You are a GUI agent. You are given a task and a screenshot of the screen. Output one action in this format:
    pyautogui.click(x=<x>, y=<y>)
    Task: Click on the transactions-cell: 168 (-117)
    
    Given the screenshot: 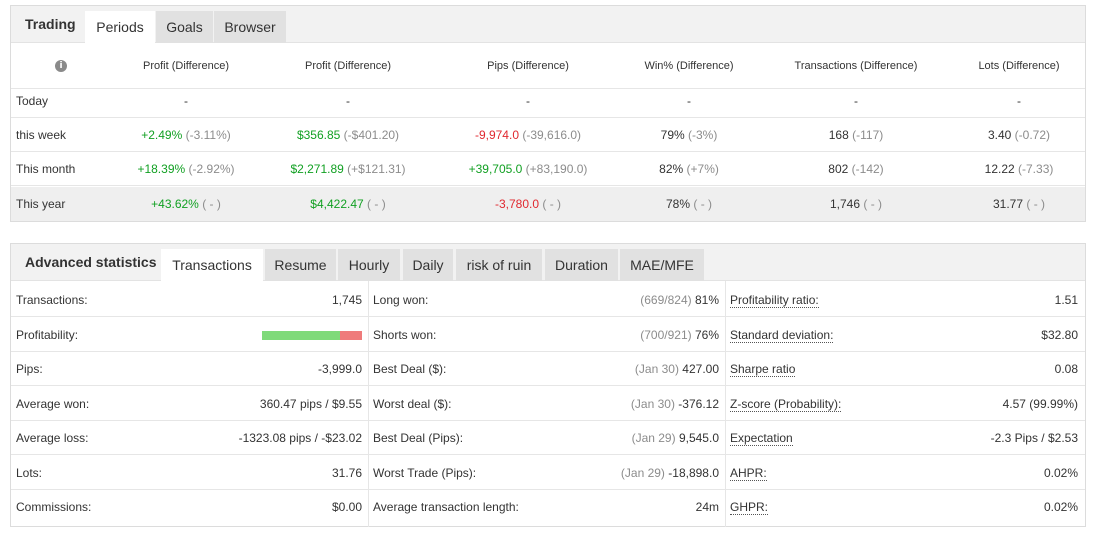 What is the action you would take?
    pyautogui.click(x=856, y=134)
    